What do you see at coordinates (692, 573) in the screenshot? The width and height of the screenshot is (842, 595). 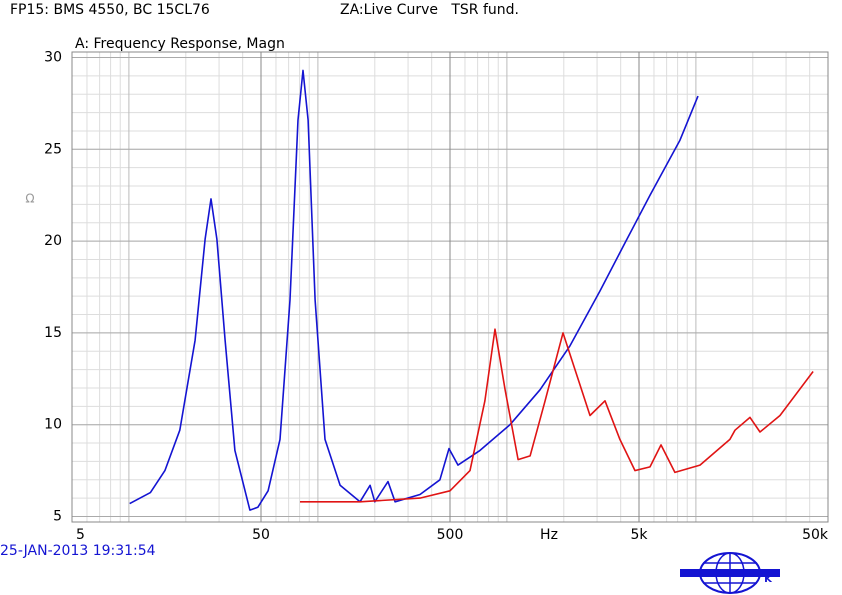 I see `logo-letter: B` at bounding box center [692, 573].